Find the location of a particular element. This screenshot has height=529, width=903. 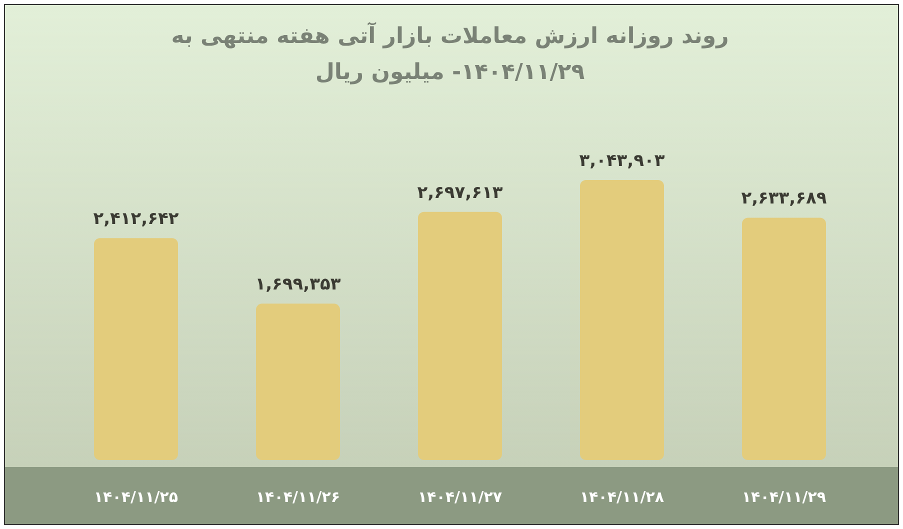

data-label: ۲,۴۱۲,۶۴۲ is located at coordinates (136, 219).